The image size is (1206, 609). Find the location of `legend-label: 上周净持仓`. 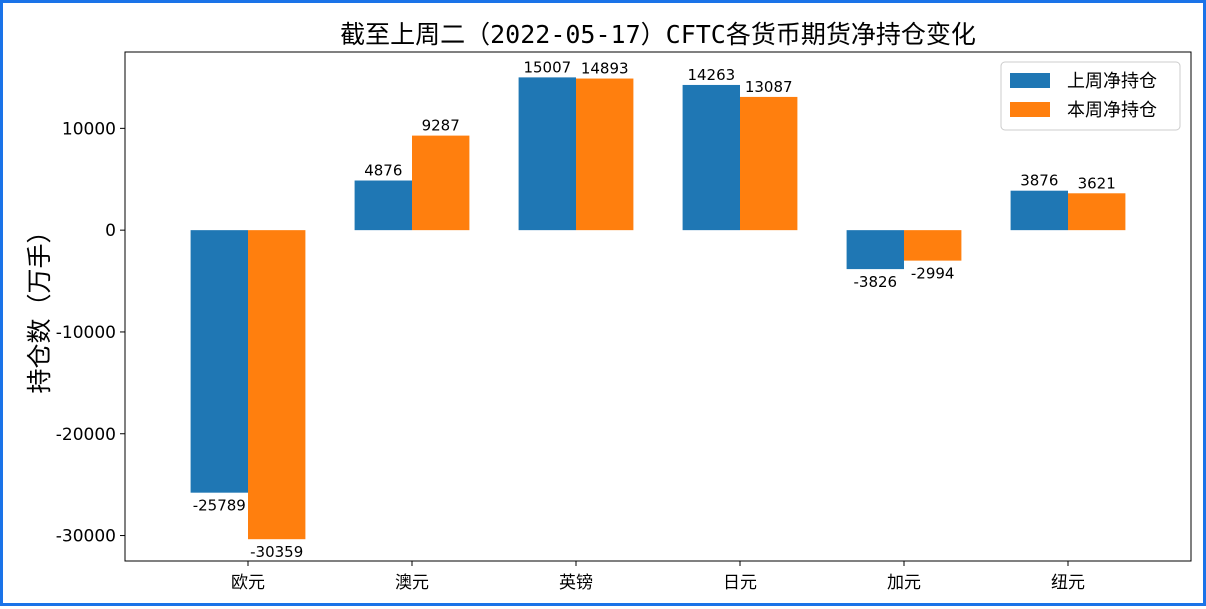

legend-label: 上周净持仓 is located at coordinates (1112, 81).